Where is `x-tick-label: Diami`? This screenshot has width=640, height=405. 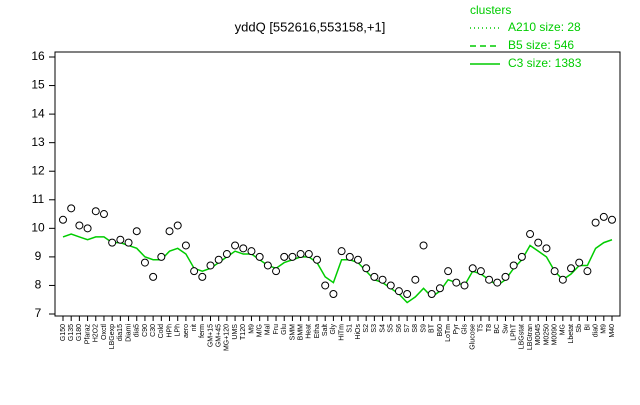 x-tick-label: Diami is located at coordinates (128, 333).